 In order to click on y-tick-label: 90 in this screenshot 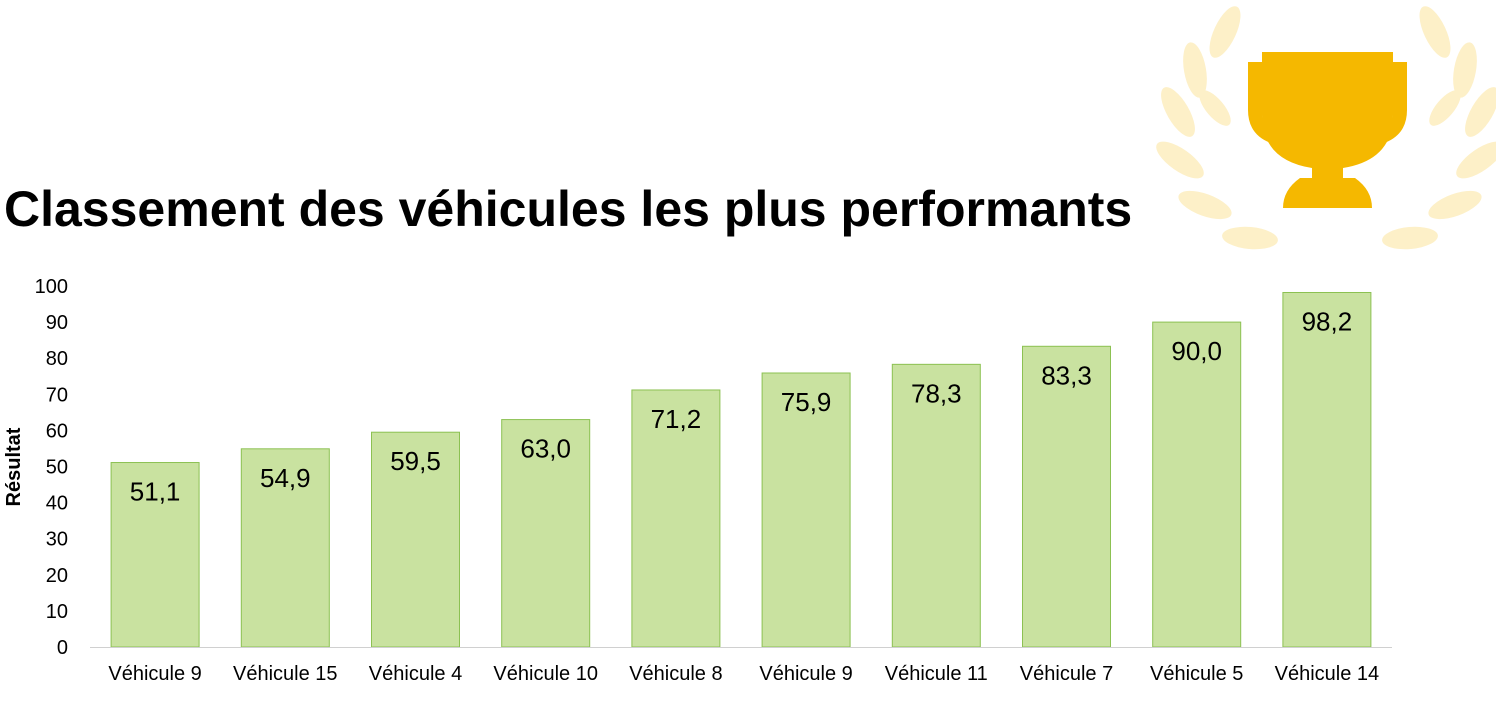, I will do `click(57, 323)`.